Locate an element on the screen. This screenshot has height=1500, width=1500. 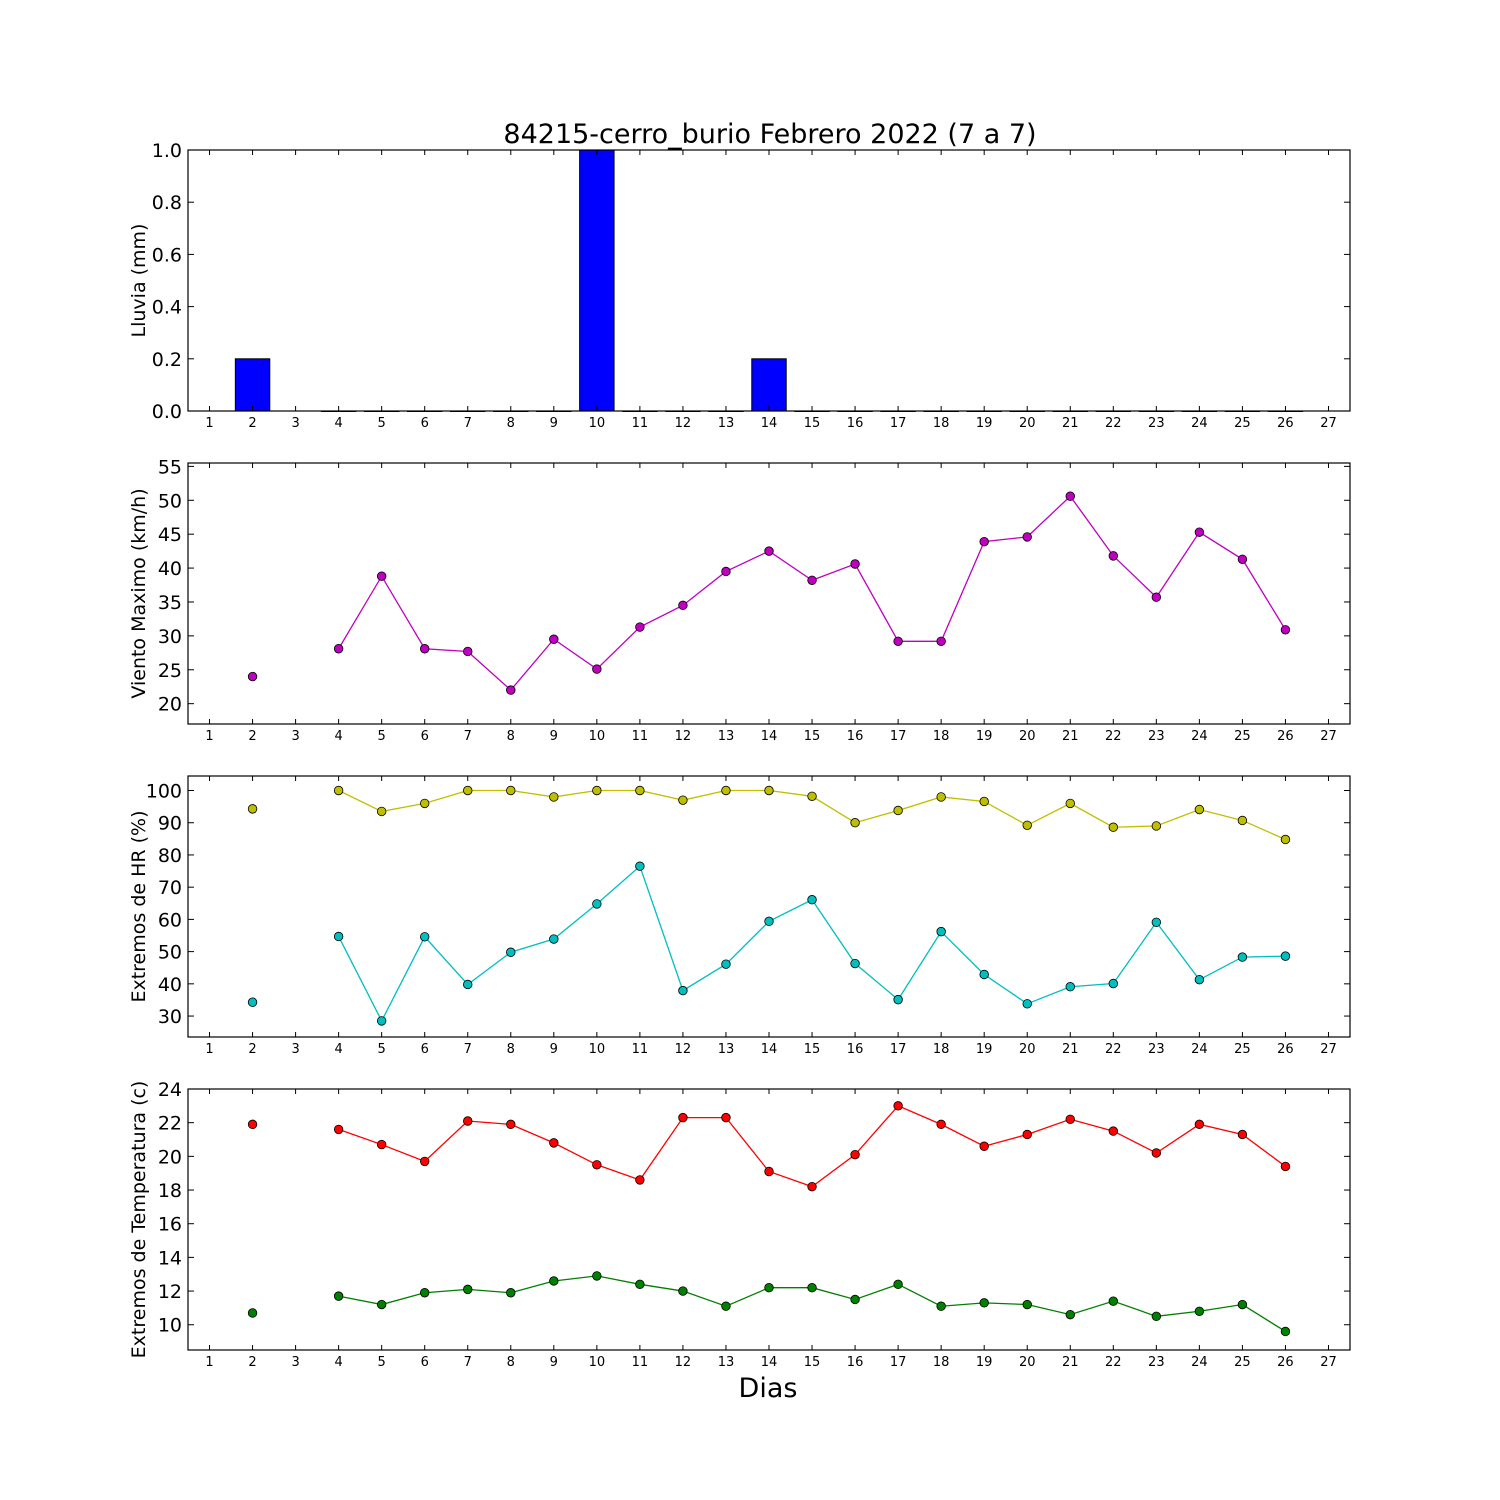
x-tick-label: 13 is located at coordinates (726, 423).